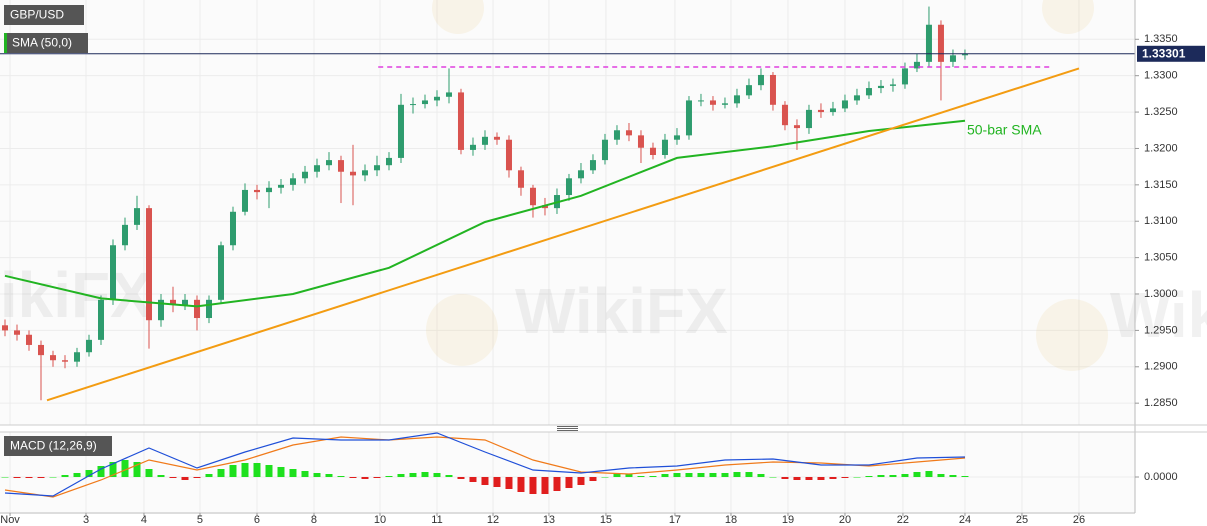  I want to click on legend-box, so click(46, 43).